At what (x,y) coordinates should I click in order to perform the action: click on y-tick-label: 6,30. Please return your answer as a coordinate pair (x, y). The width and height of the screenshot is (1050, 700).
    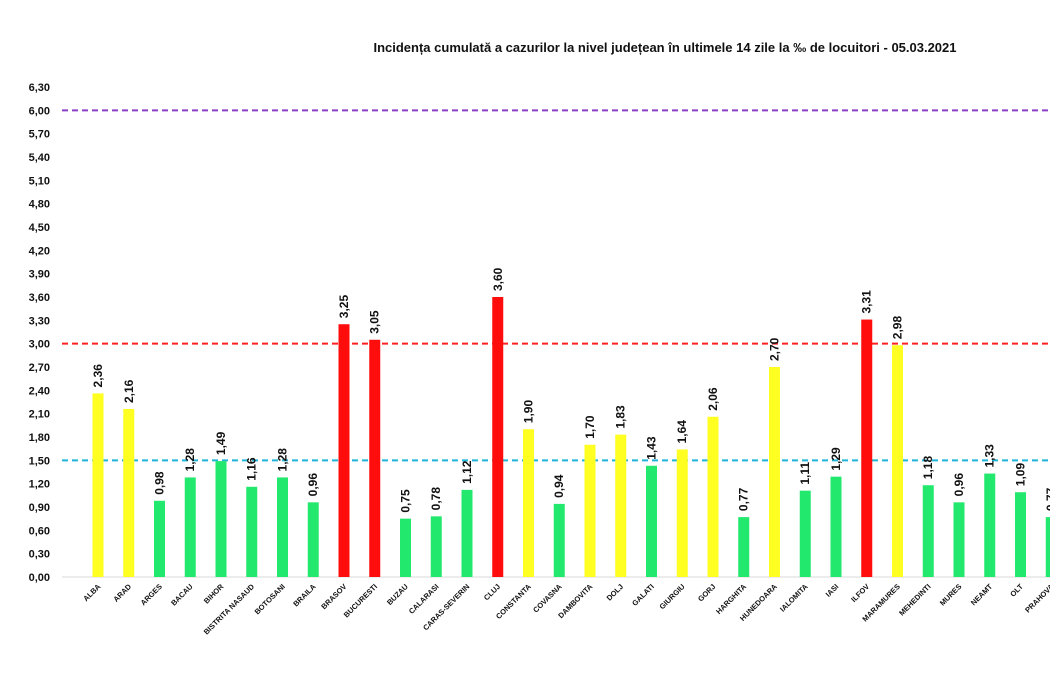
    Looking at the image, I should click on (39, 88).